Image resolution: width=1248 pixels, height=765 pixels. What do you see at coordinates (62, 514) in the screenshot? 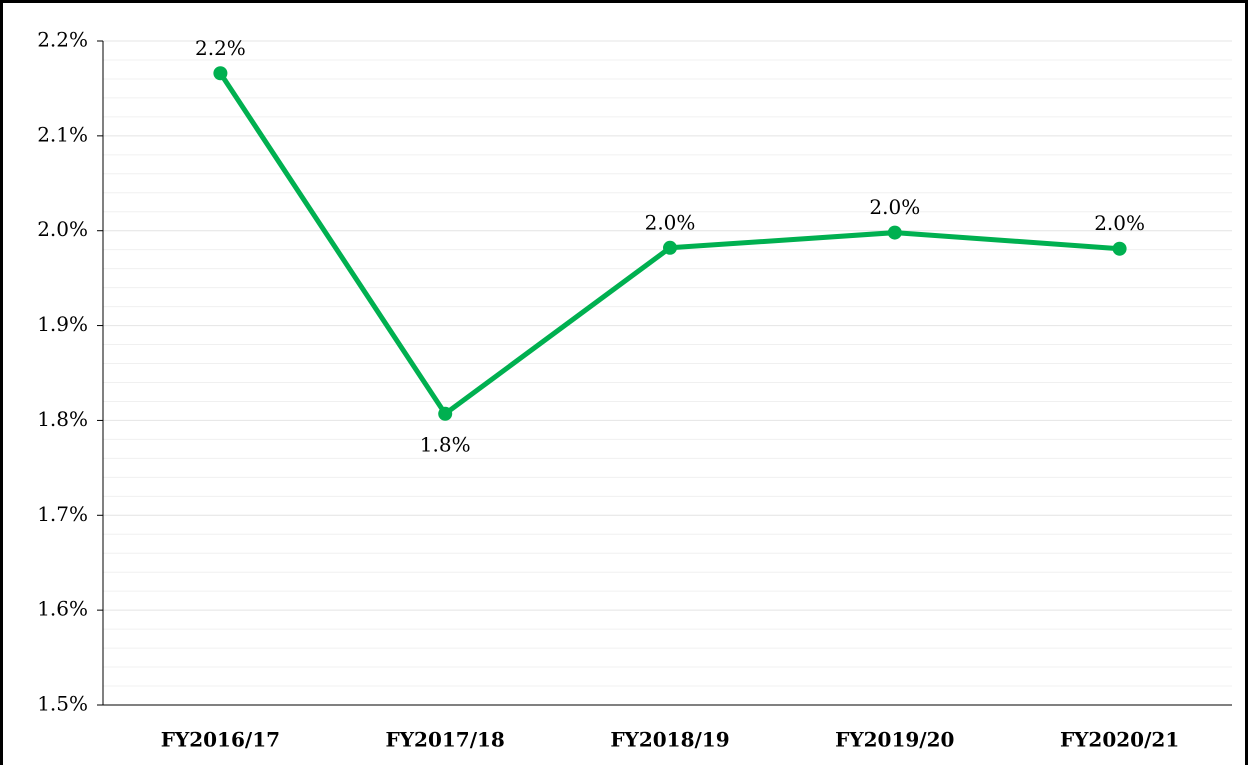
I see `y-tick-label: 1.7%` at bounding box center [62, 514].